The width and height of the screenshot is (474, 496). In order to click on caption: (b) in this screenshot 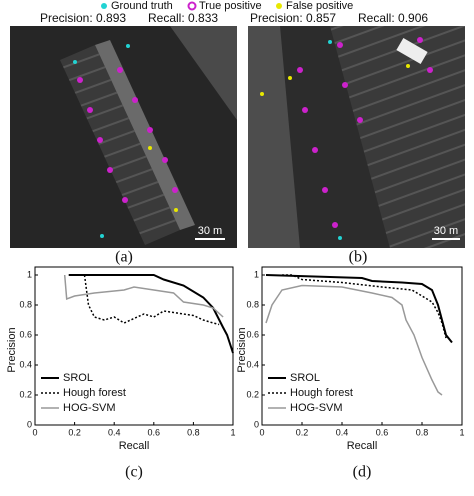, I will do `click(358, 257)`.